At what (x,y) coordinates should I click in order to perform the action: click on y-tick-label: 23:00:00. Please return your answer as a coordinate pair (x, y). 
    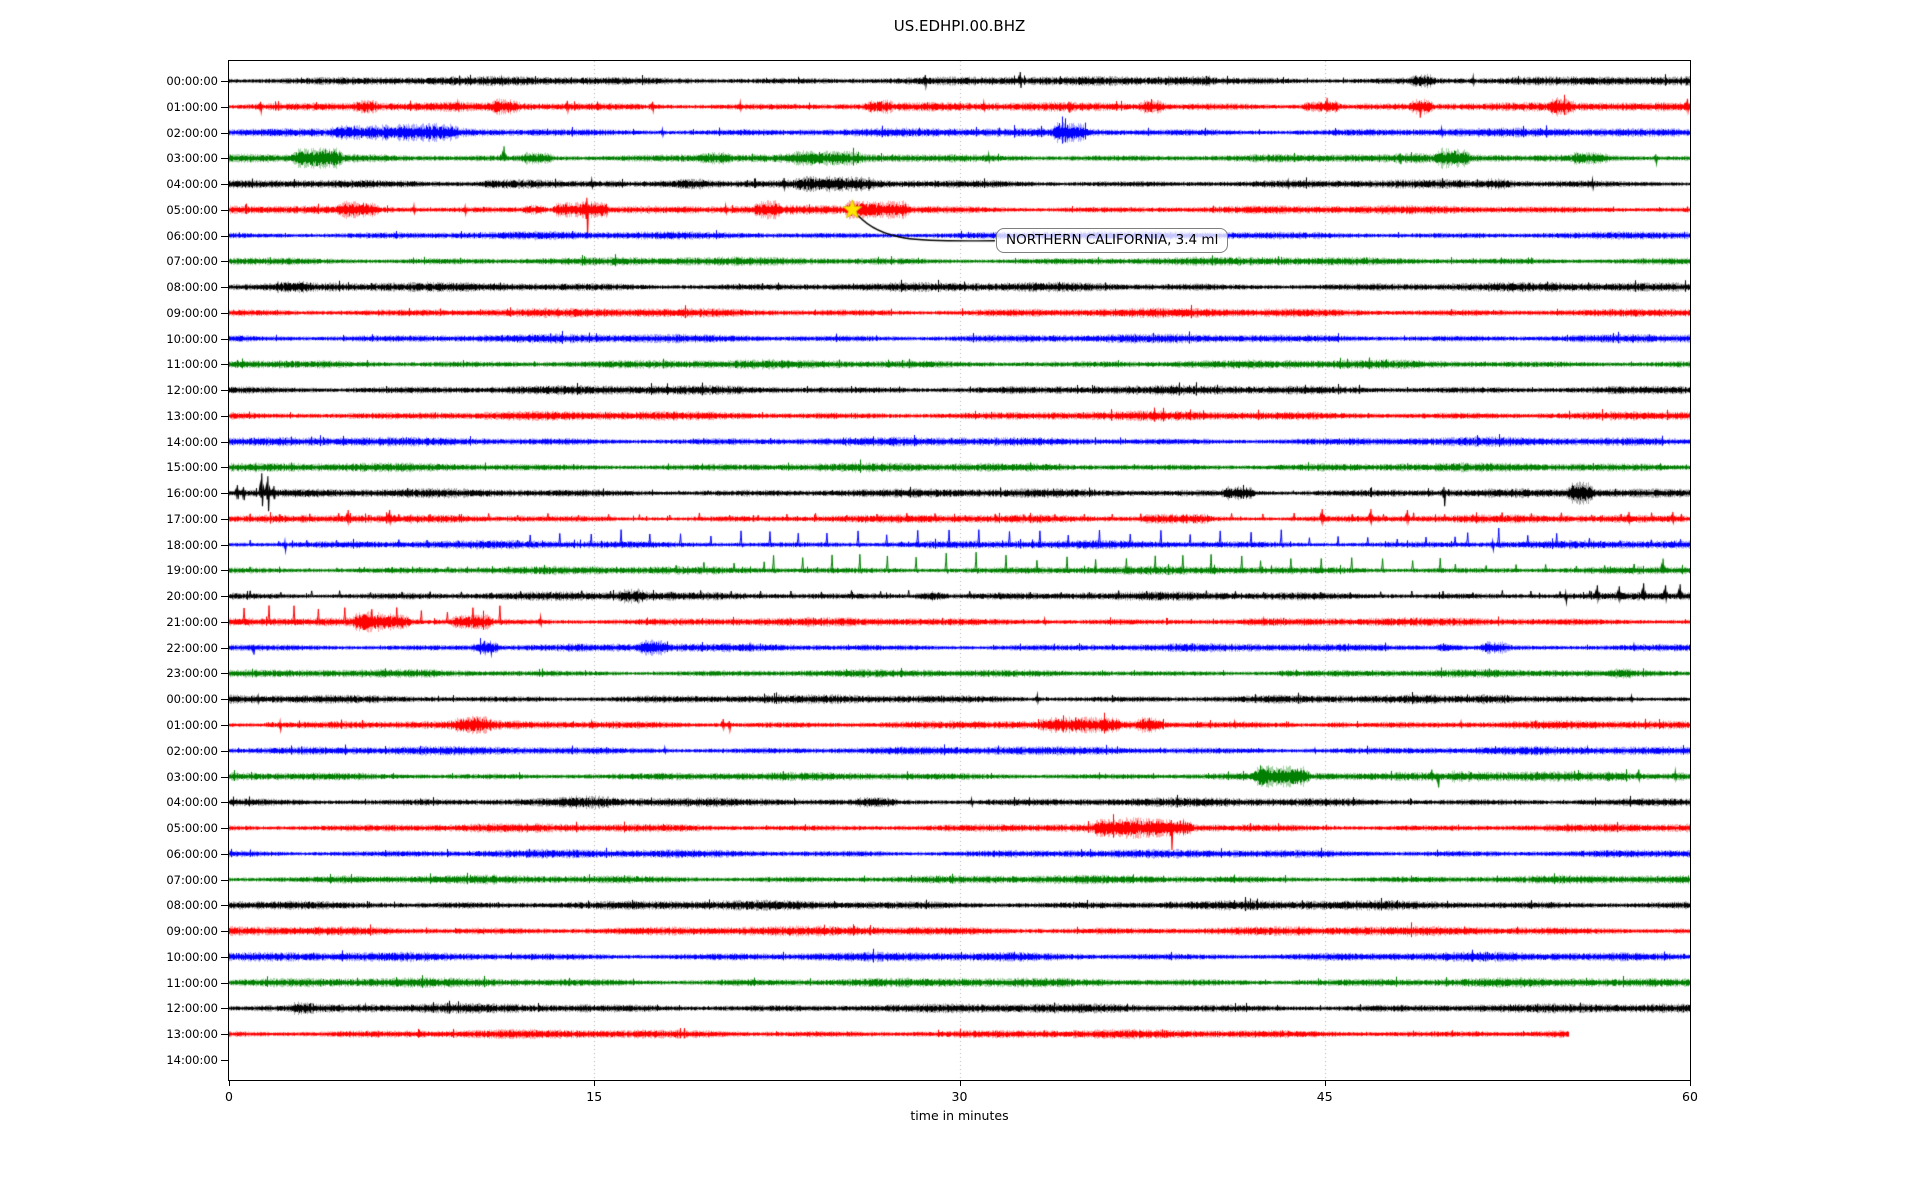
    Looking at the image, I should click on (192, 673).